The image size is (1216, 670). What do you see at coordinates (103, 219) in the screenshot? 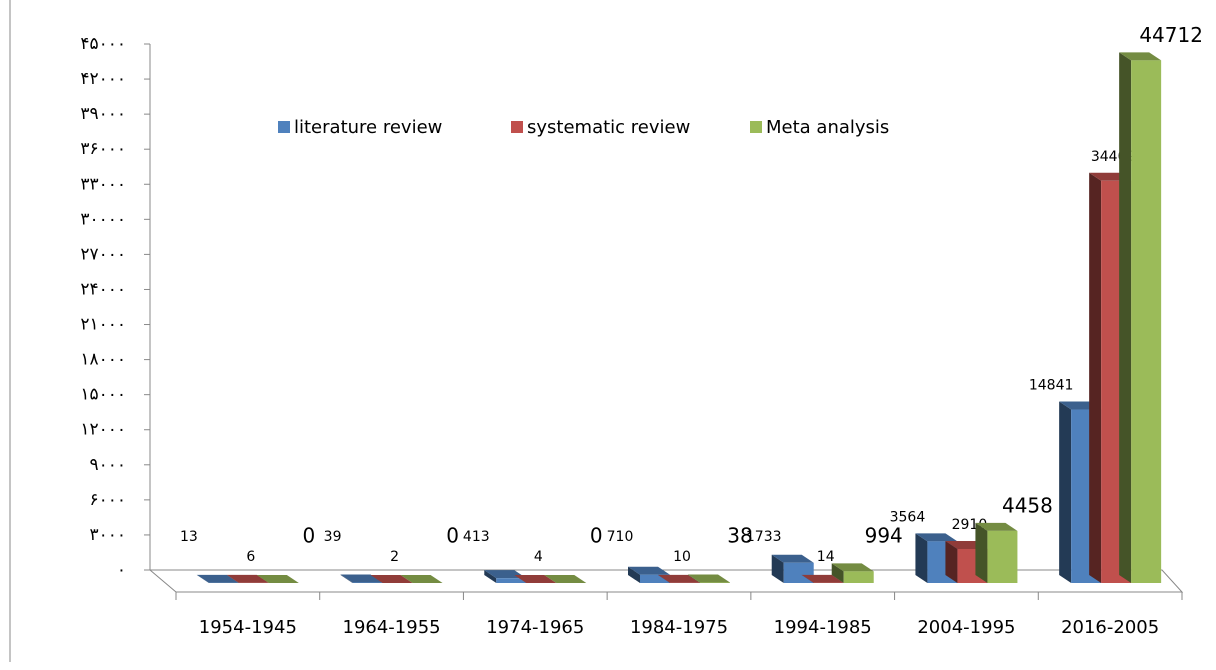
I see `y-tick-label: ۳۰۰۰۰` at bounding box center [103, 219].